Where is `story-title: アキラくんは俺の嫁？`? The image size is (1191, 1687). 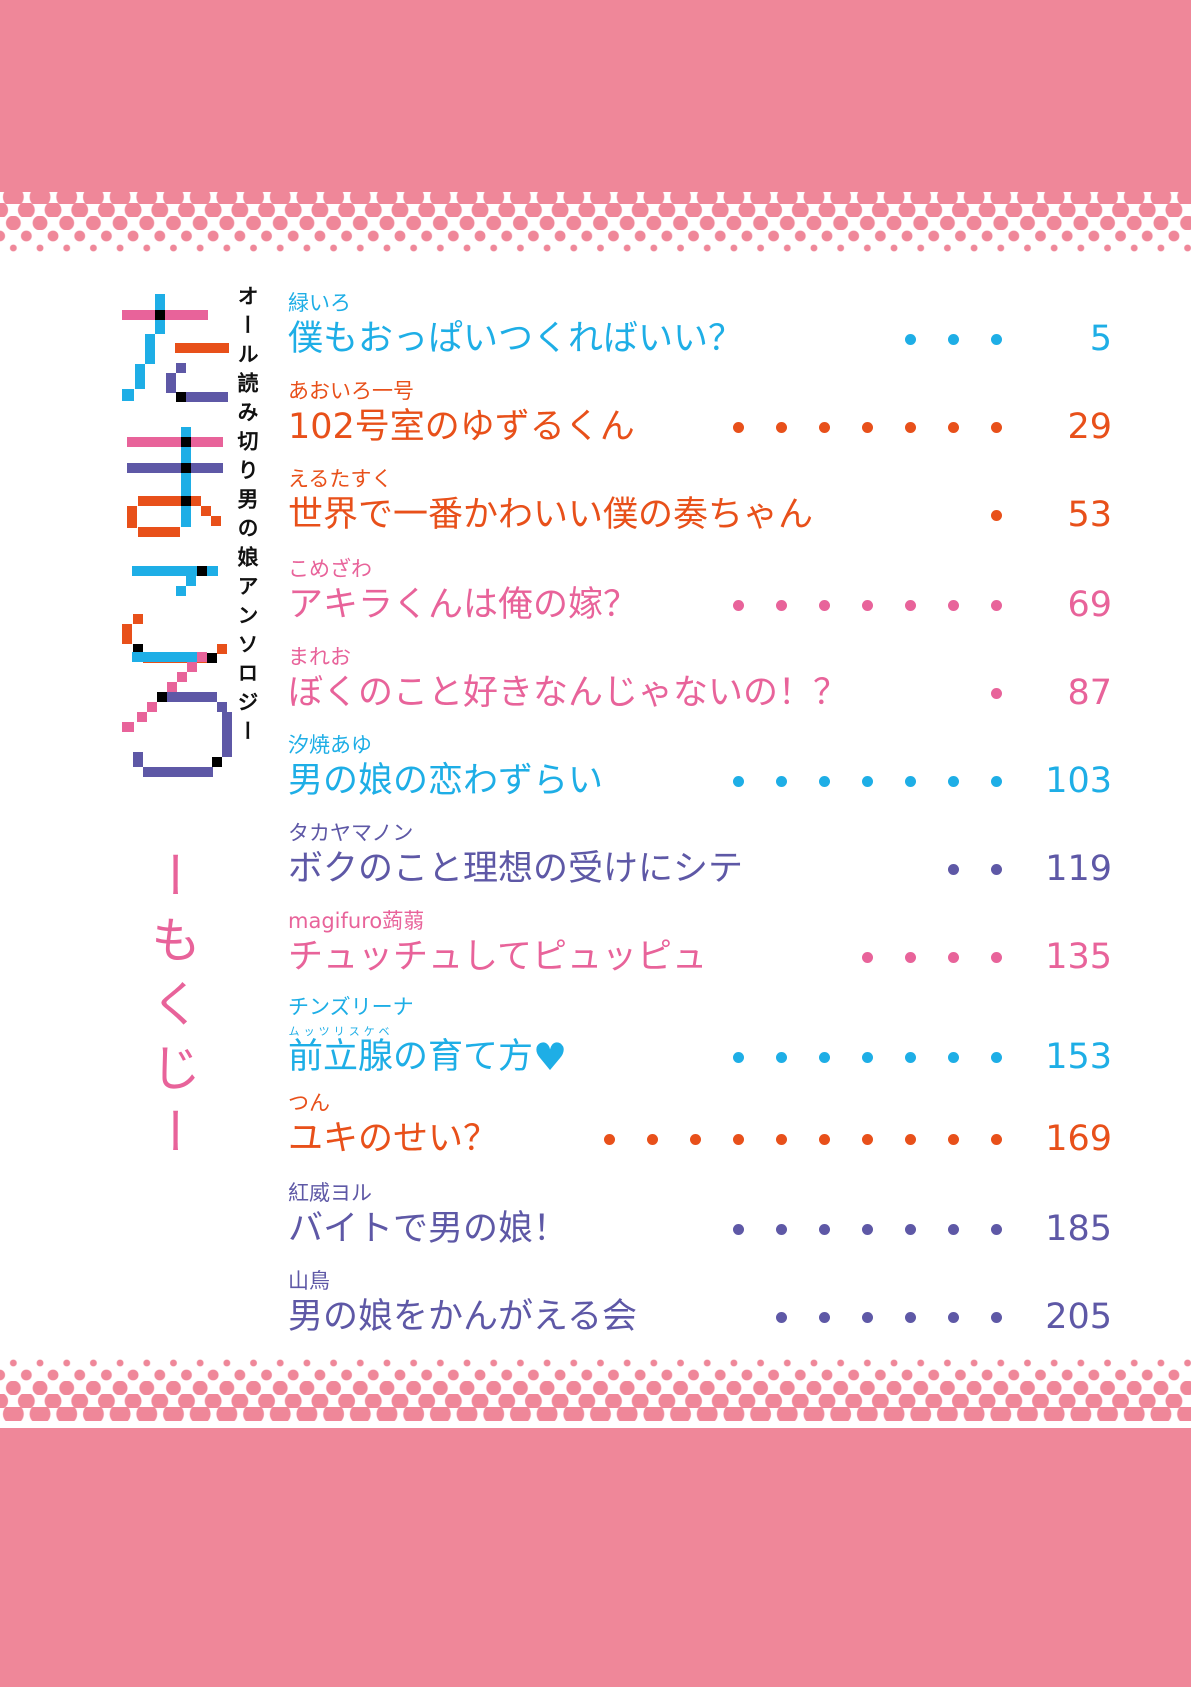
story-title: アキラくんは俺の嫁？ is located at coordinates (463, 605).